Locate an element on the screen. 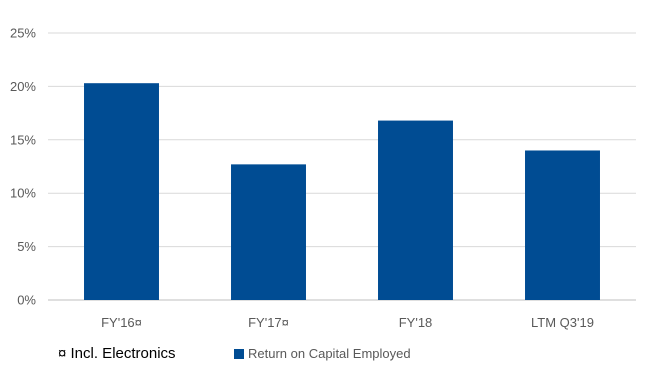  x-tick-label: FY'17¤ is located at coordinates (268, 322).